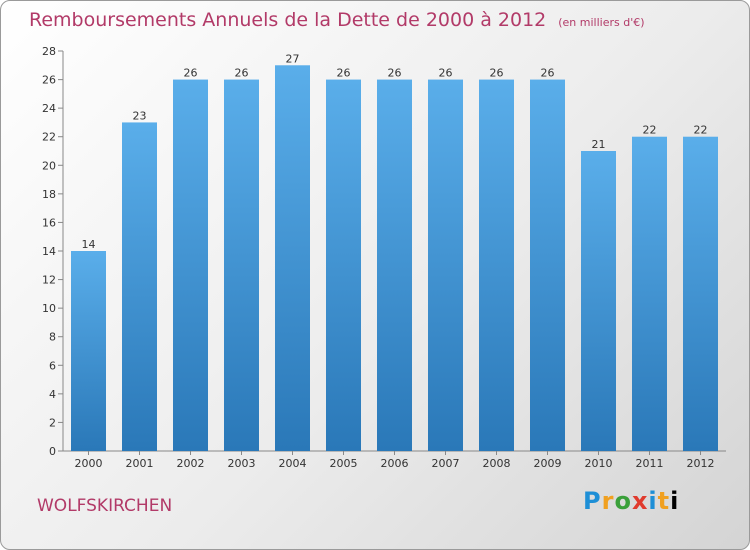  I want to click on chart-units: (en milliers d'€), so click(601, 22).